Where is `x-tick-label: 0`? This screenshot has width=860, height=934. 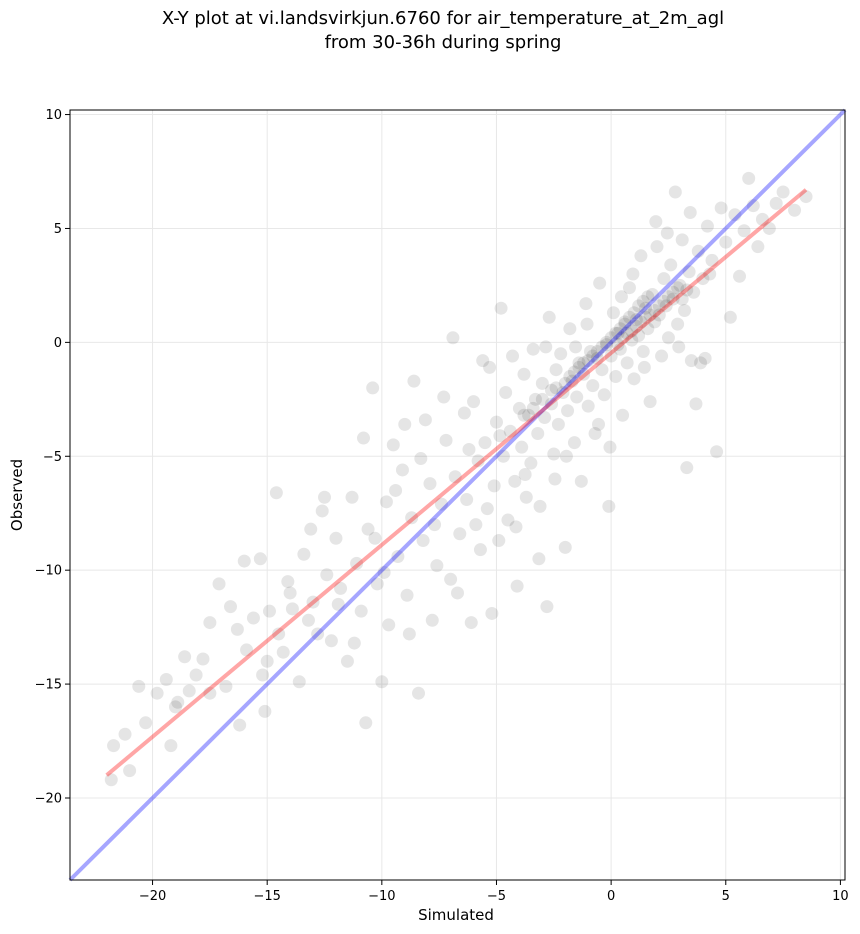
x-tick-label: 0 is located at coordinates (611, 896).